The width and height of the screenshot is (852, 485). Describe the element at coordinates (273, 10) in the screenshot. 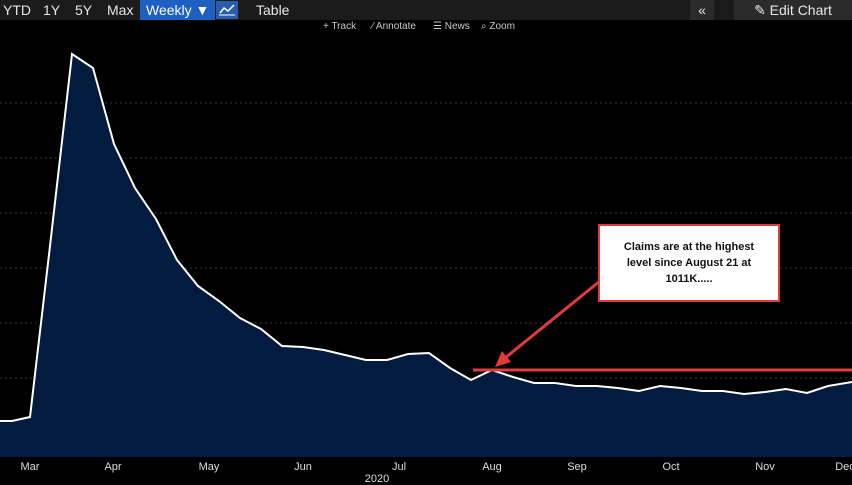

I see `table-button: Table` at that location.